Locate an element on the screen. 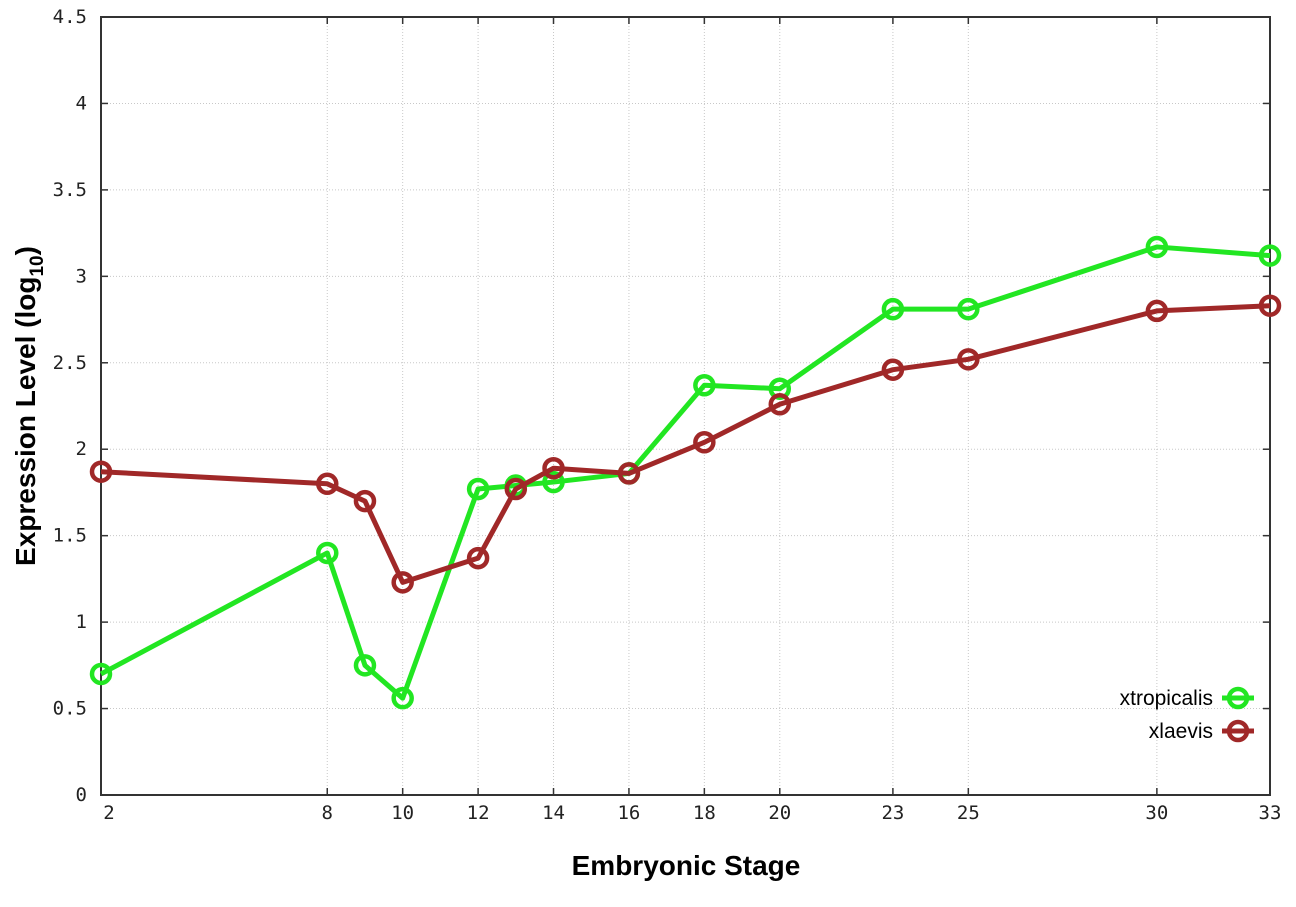  x-tick-label: 2 is located at coordinates (108, 813).